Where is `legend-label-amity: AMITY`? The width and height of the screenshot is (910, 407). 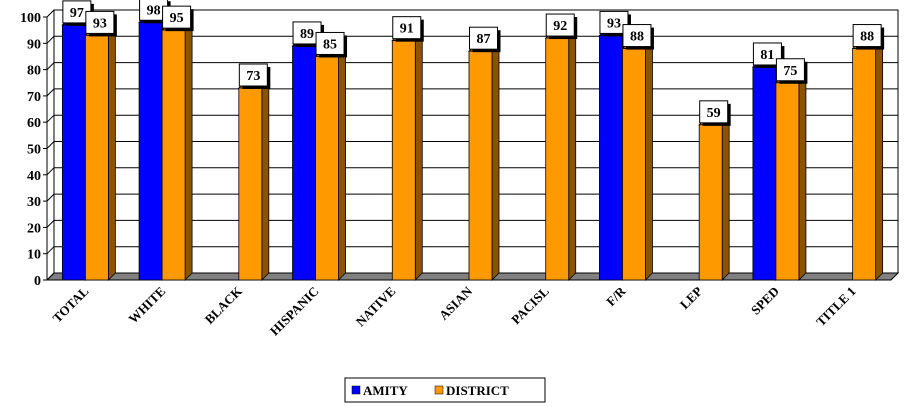
legend-label-amity: AMITY is located at coordinates (385, 390).